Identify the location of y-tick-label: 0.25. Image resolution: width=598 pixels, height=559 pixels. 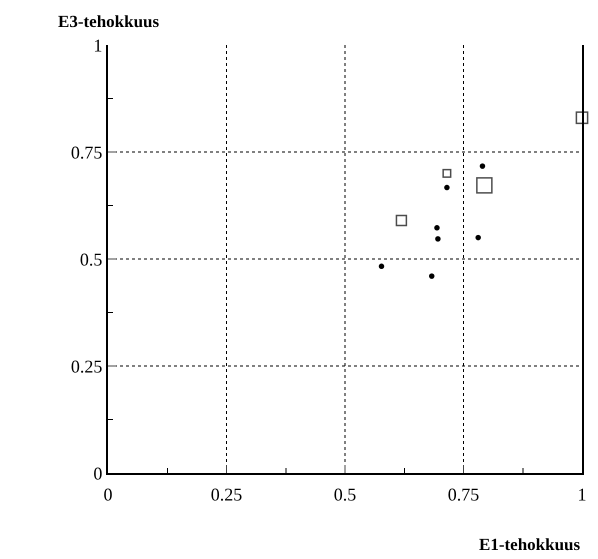
(86, 366).